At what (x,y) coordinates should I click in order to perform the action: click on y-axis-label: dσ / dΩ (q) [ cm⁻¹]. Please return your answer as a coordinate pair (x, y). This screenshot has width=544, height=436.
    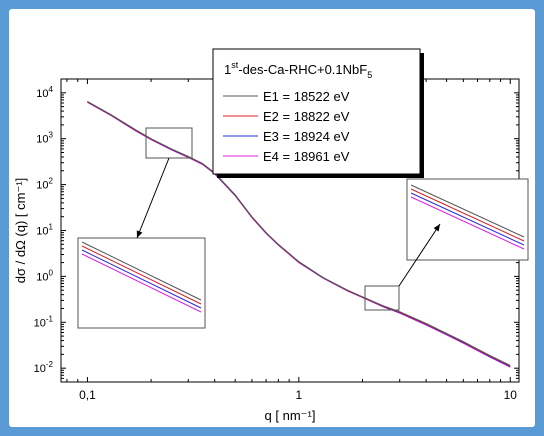
    Looking at the image, I should click on (20, 231).